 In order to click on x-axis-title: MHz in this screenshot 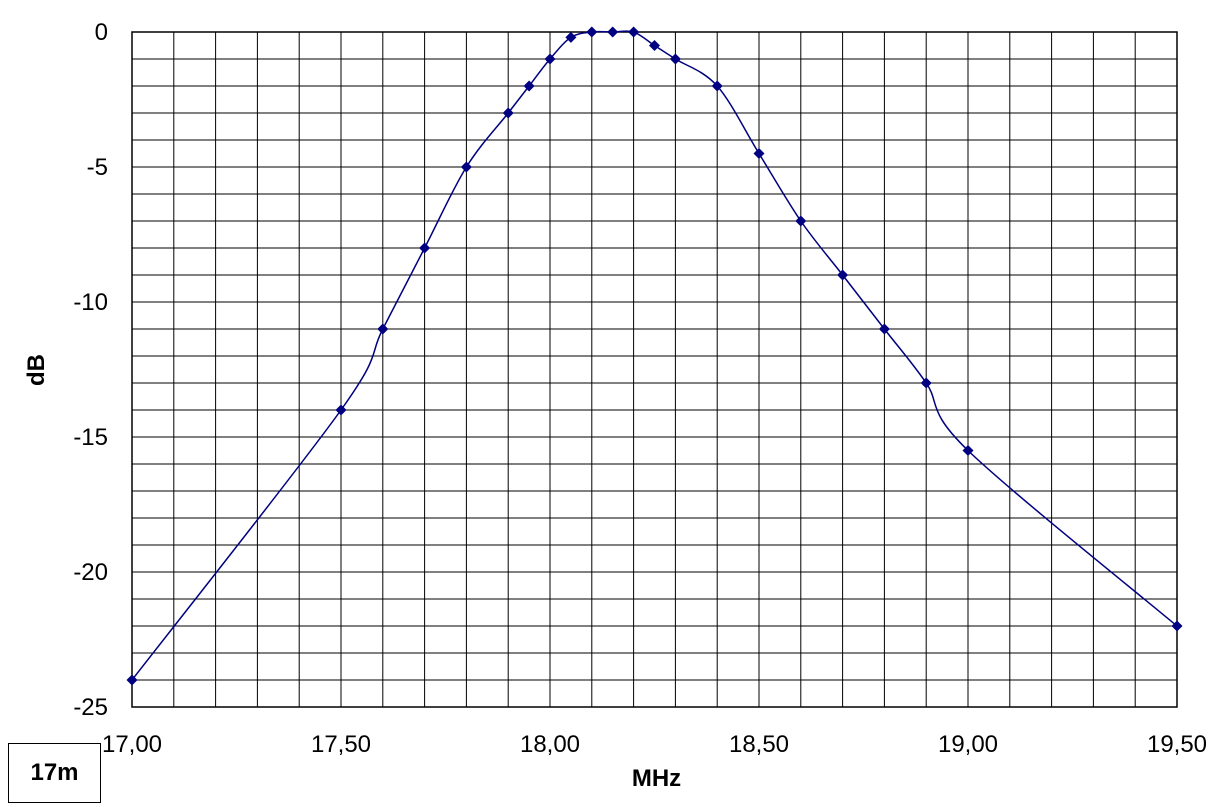, I will do `click(656, 778)`.